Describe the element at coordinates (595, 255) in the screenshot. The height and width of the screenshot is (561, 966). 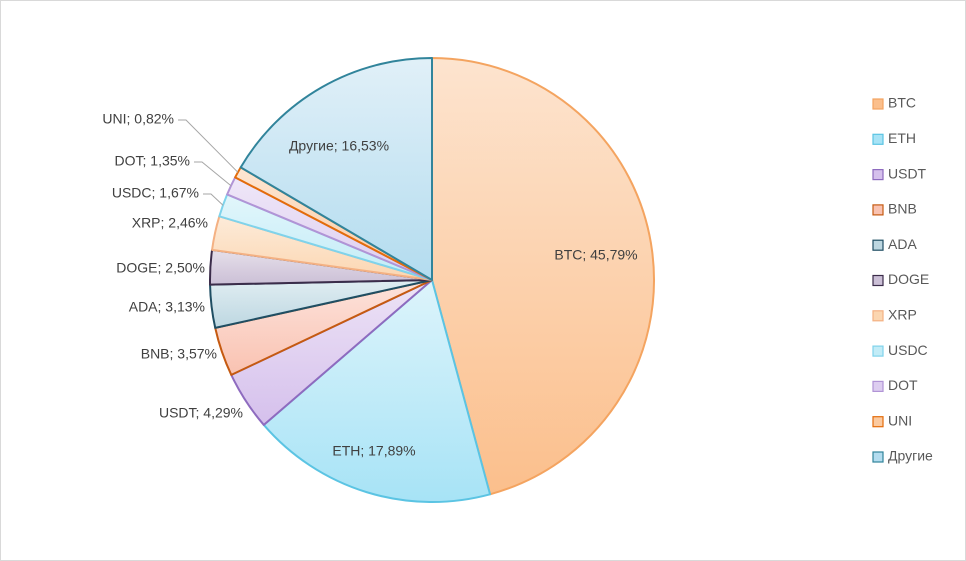
I see `data-label-btc: BTC; 45,79%` at that location.